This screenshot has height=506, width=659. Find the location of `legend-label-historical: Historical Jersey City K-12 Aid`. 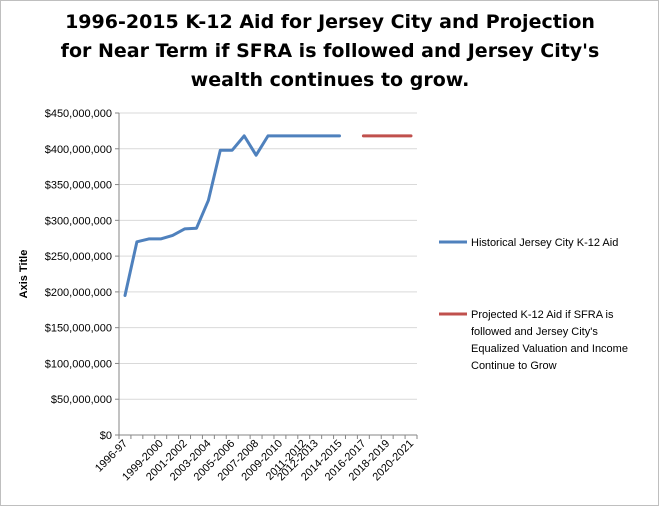

legend-label-historical: Historical Jersey City K-12 Aid is located at coordinates (544, 243).